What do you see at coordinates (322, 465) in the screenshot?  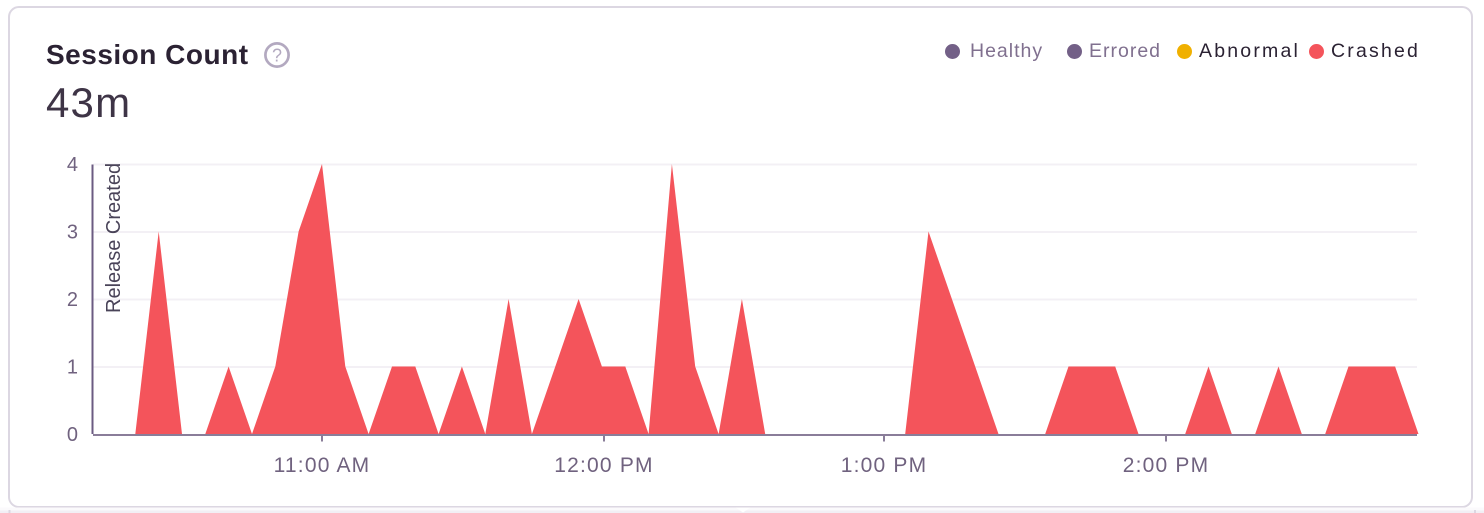 I see `svg-text: 11:00 AM` at bounding box center [322, 465].